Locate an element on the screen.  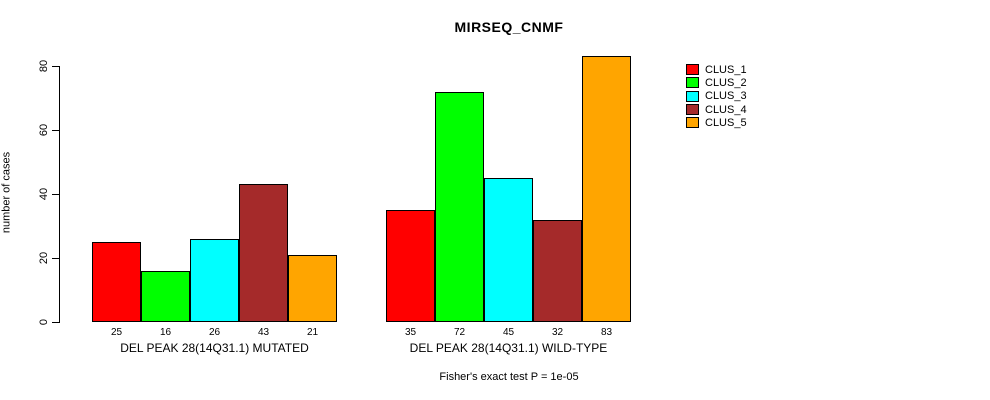
clus_1-swatch is located at coordinates (692, 70).